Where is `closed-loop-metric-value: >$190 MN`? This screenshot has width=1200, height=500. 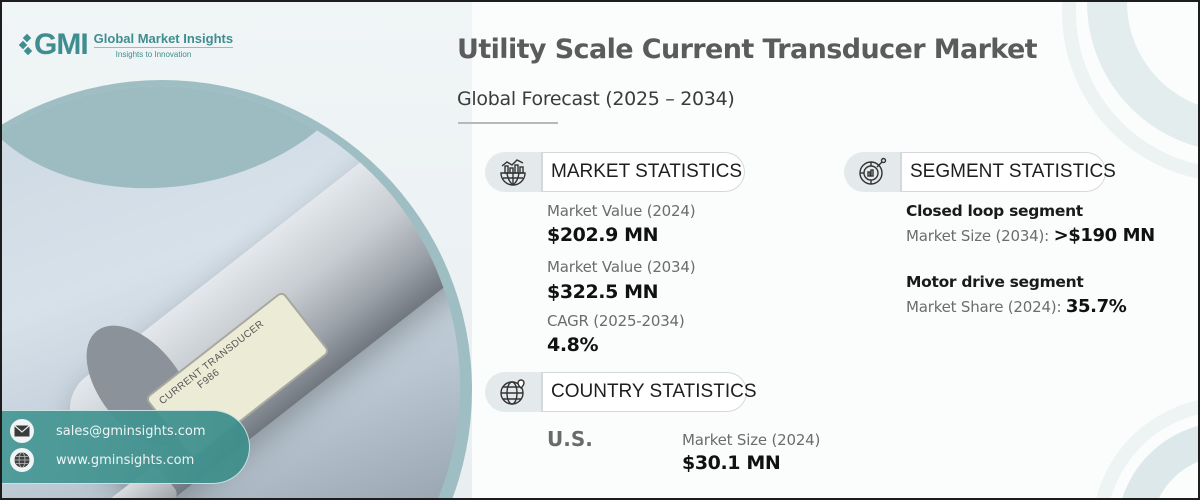 closed-loop-metric-value: >$190 MN is located at coordinates (1104, 235).